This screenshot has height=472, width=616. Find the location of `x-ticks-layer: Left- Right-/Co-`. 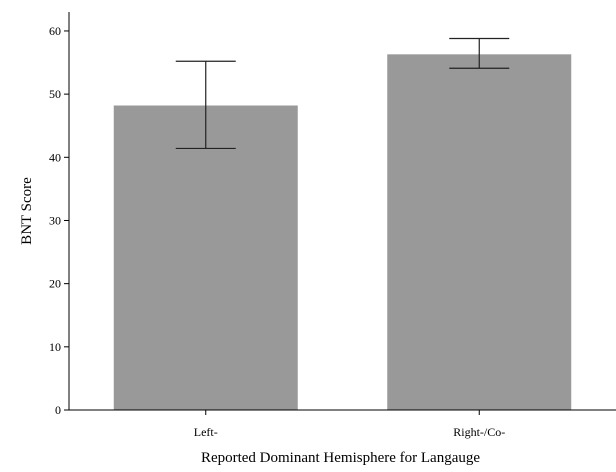

x-ticks-layer: Left- Right-/Co- is located at coordinates (349, 424).